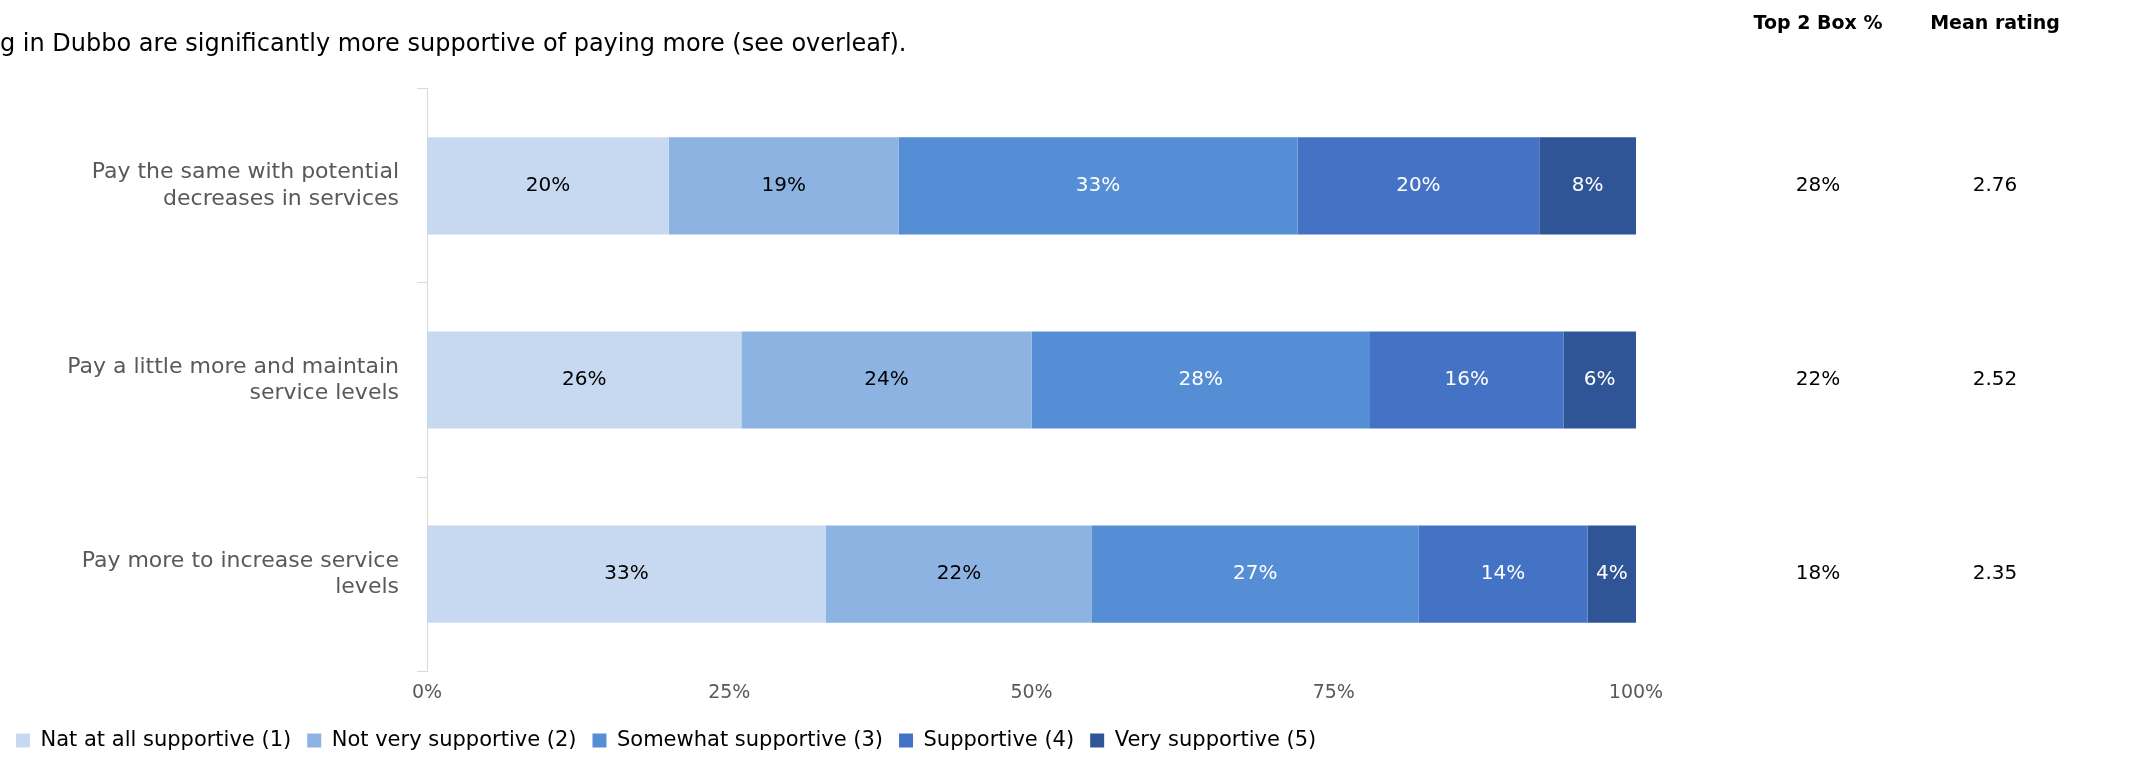 The height and width of the screenshot is (767, 2131). What do you see at coordinates (240, 572) in the screenshot?
I see `y-tick-label: Pay more to increase service levels` at bounding box center [240, 572].